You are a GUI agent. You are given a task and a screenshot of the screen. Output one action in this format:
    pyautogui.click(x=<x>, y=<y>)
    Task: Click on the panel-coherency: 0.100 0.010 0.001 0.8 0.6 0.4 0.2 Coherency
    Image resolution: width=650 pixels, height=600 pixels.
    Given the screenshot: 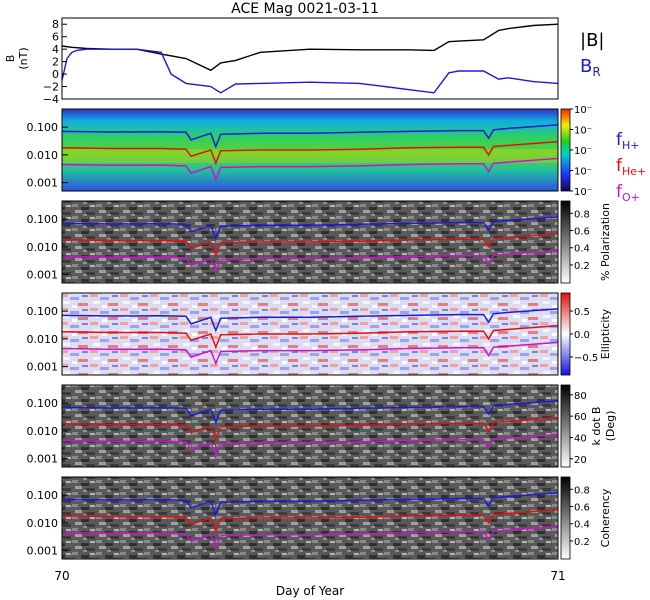 What is the action you would take?
    pyautogui.click(x=319, y=518)
    